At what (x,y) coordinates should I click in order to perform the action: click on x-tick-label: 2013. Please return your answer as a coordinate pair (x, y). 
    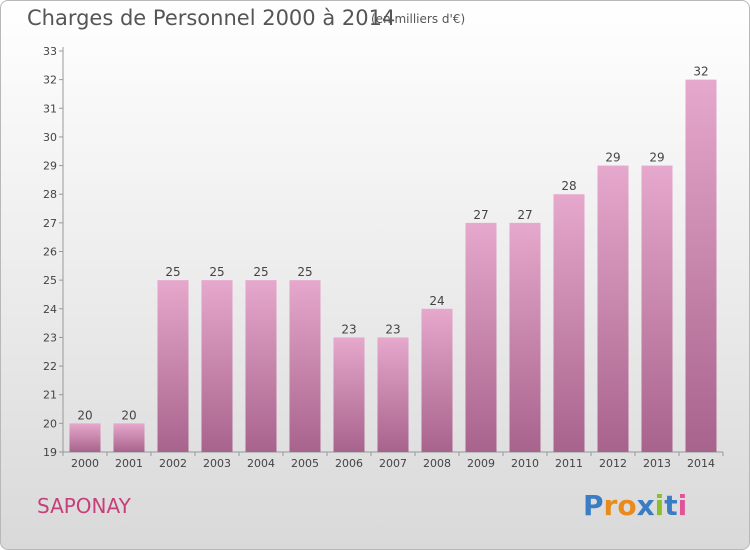
    Looking at the image, I should click on (657, 463).